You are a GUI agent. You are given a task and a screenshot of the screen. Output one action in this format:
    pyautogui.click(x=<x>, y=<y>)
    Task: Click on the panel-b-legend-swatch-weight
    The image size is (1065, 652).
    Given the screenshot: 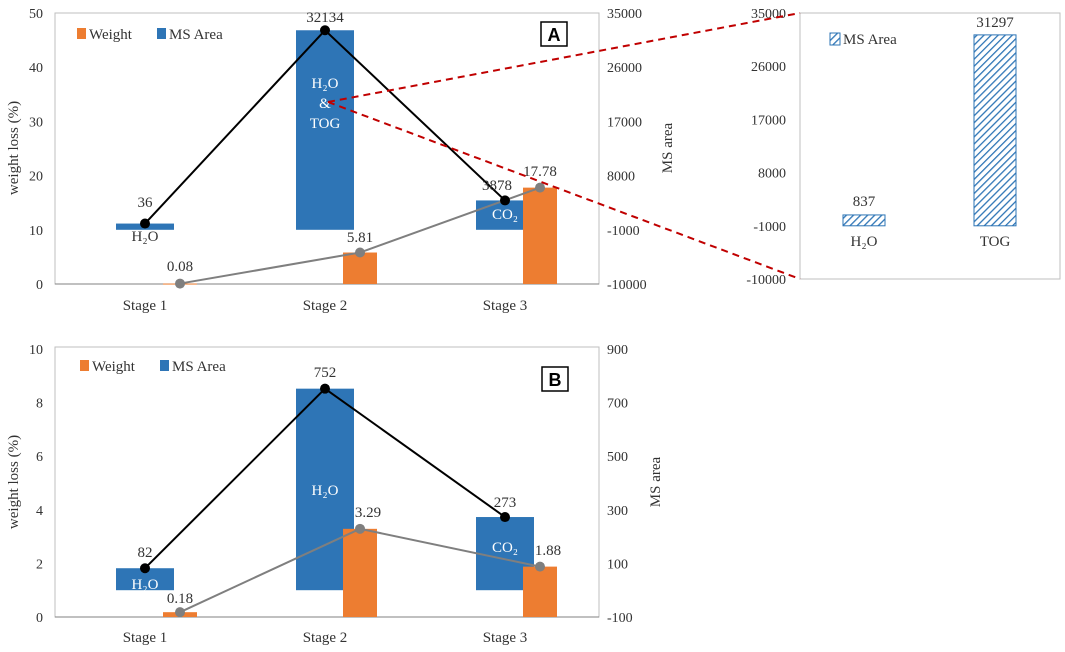 What is the action you would take?
    pyautogui.click(x=84, y=365)
    